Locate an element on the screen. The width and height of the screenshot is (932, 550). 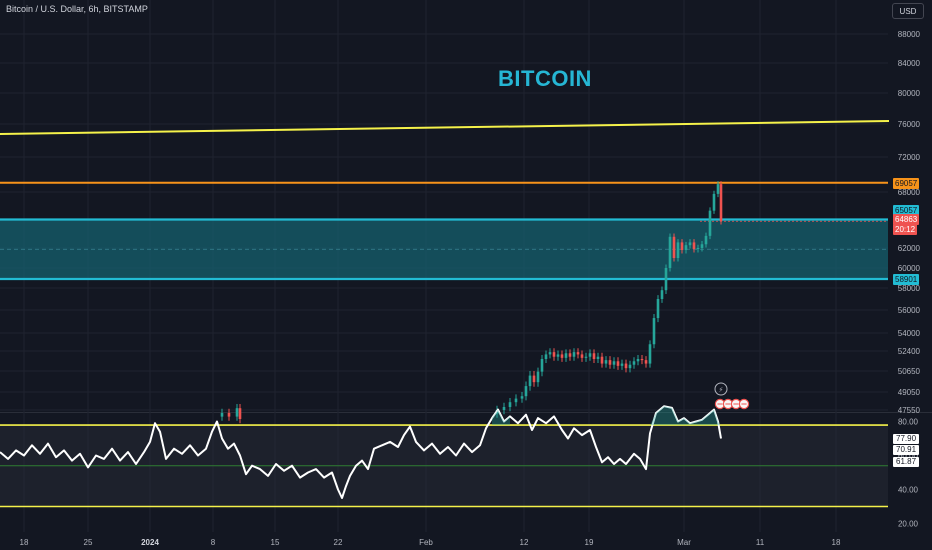
price-axis-label: 54000 is located at coordinates (909, 333).